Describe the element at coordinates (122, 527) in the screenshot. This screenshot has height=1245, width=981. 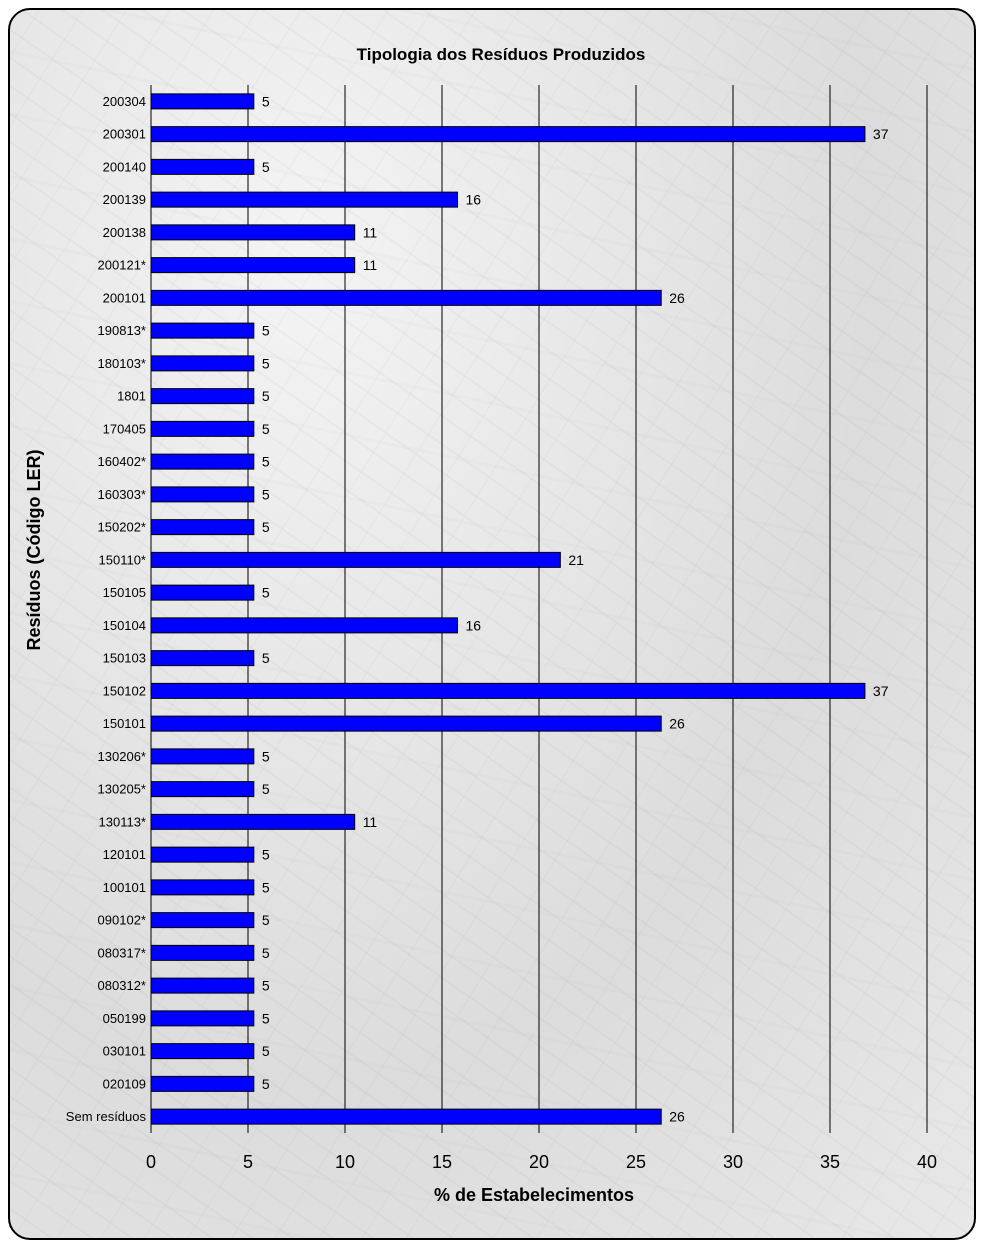
I see `category-label: 150202*` at that location.